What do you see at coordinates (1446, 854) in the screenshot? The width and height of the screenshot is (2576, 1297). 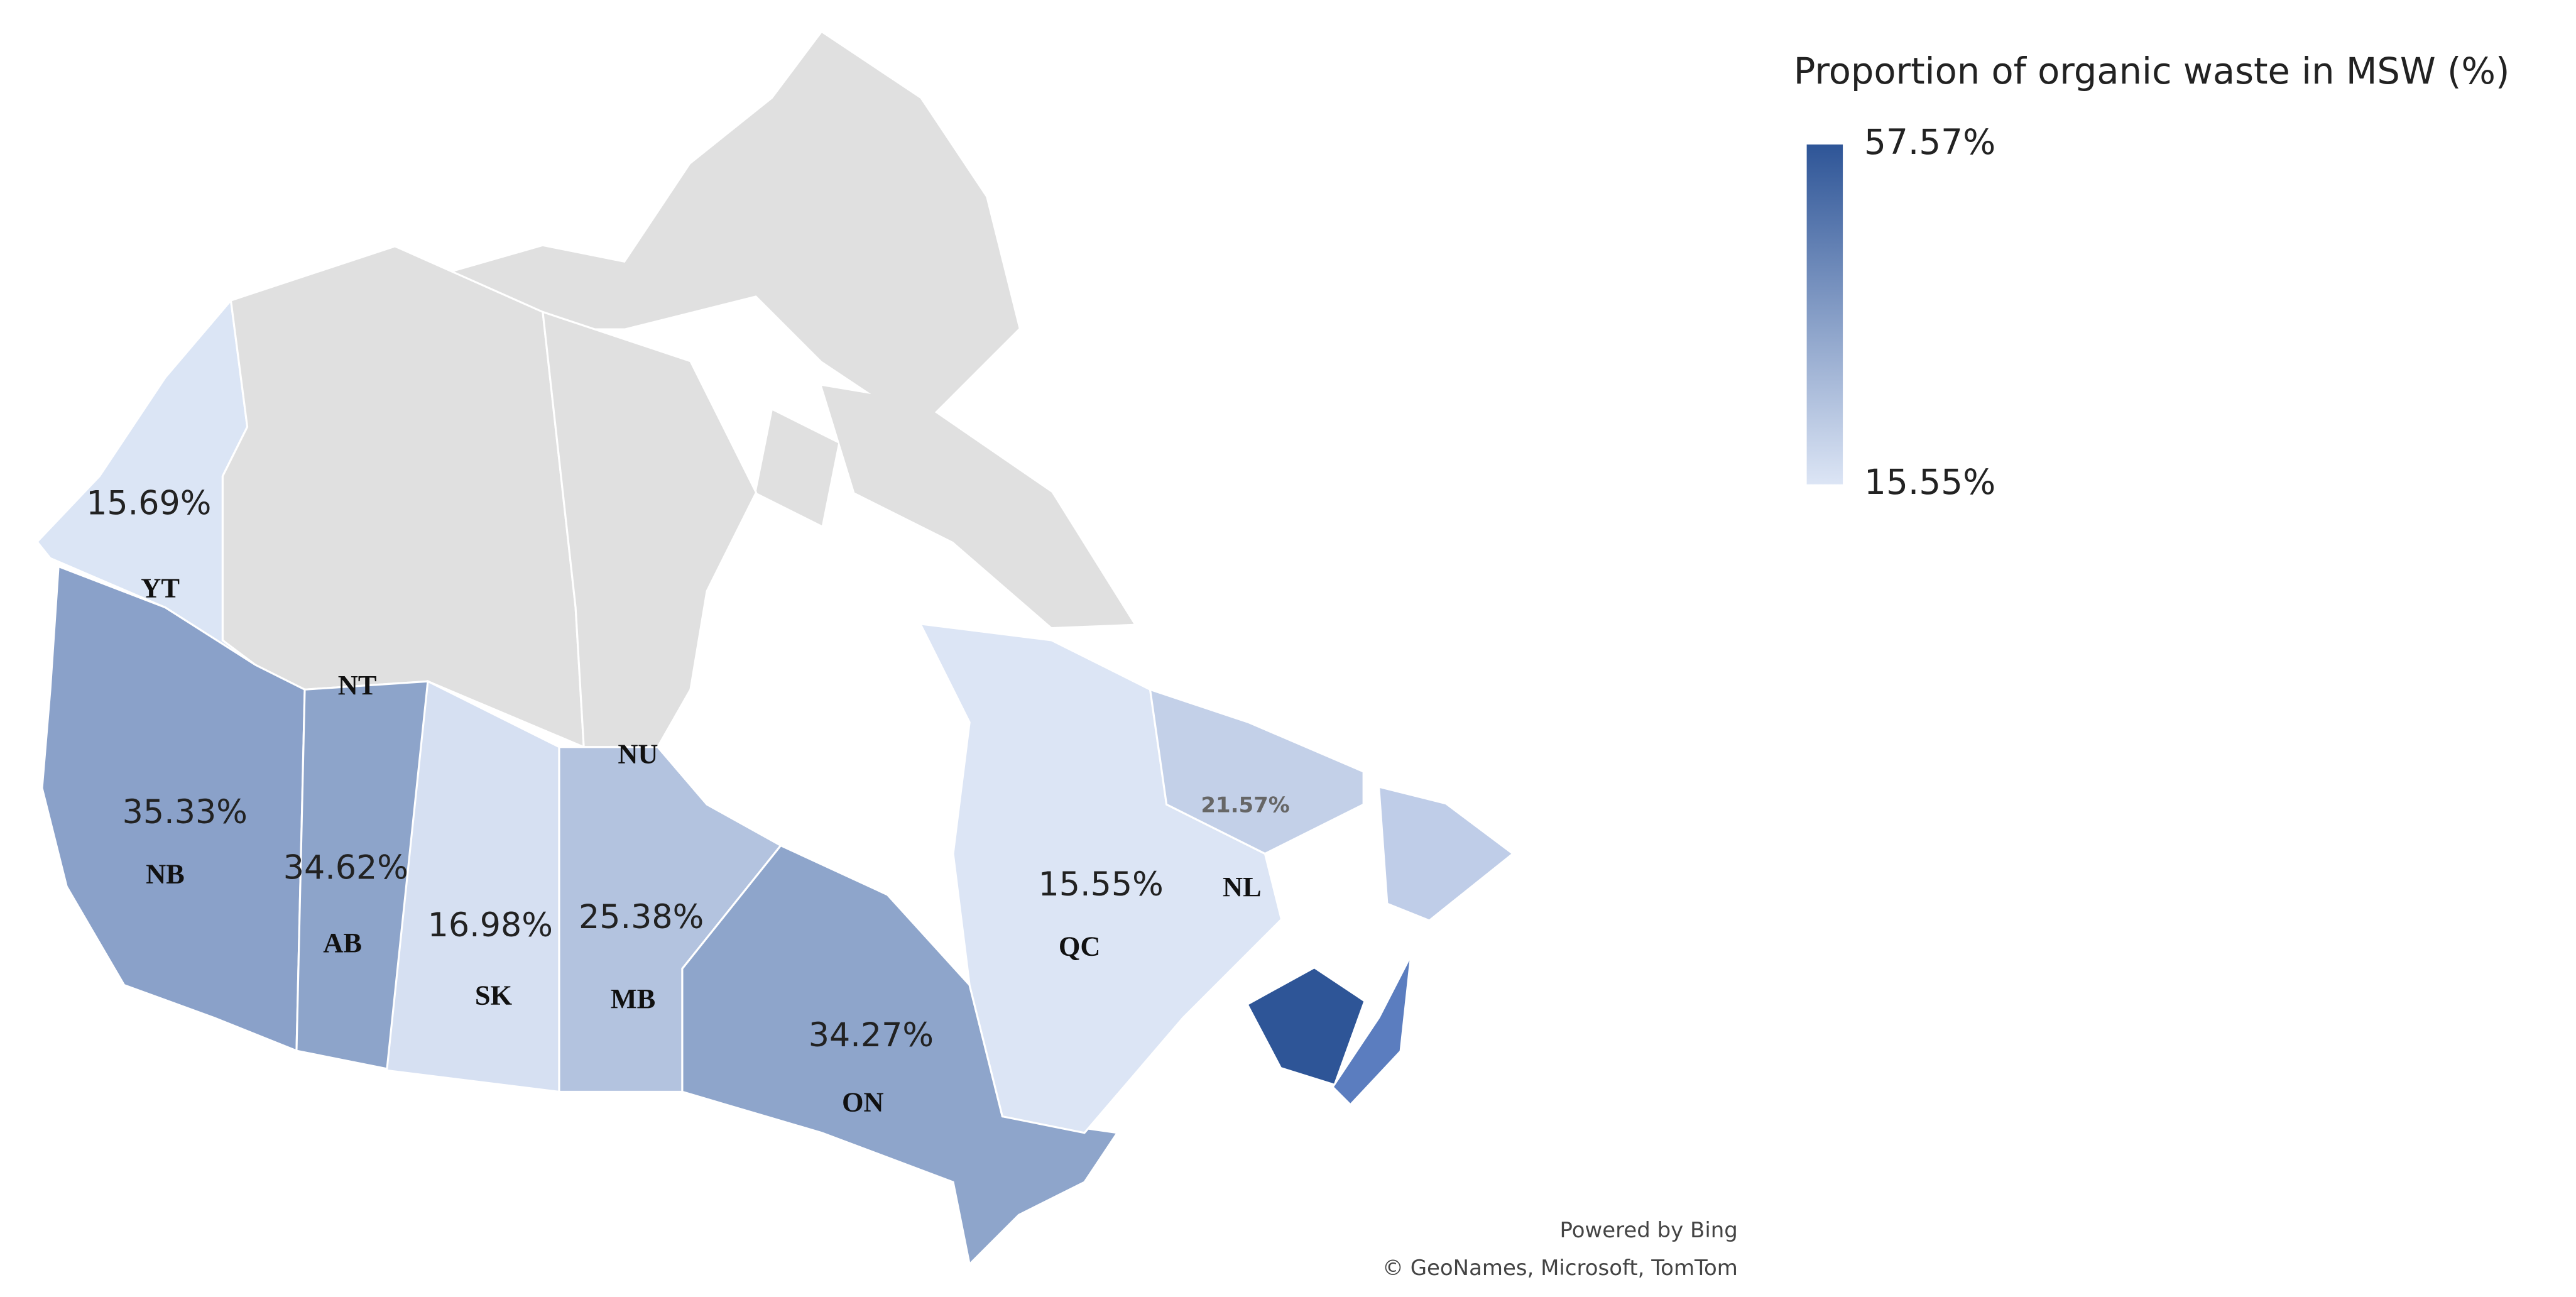 I see `newfoundland` at bounding box center [1446, 854].